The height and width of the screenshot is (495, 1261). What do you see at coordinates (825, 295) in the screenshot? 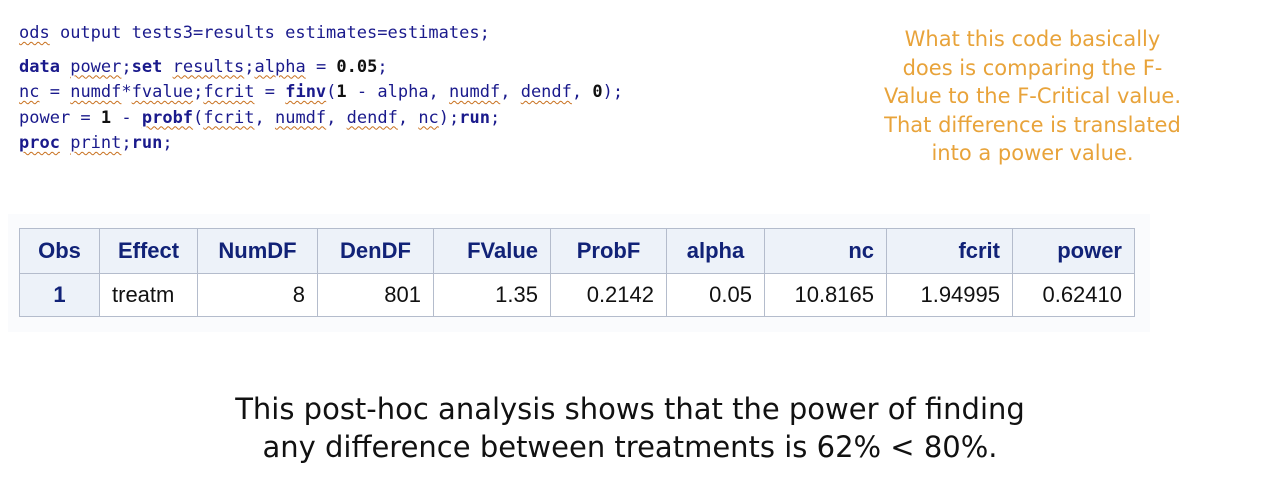
I see `cell-nc: 10.8165` at bounding box center [825, 295].